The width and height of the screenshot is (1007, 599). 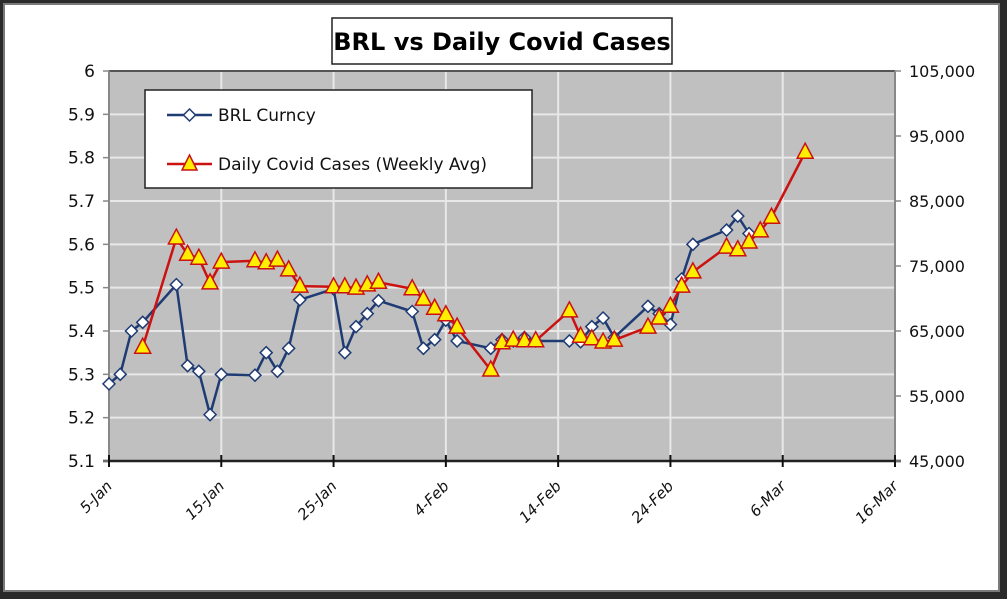 What do you see at coordinates (88, 267) in the screenshot?
I see `left-axis-ticks: 5.1 5.2 5.3 5.4 5.5 5.6 5.7 5.8 5.9 6` at bounding box center [88, 267].